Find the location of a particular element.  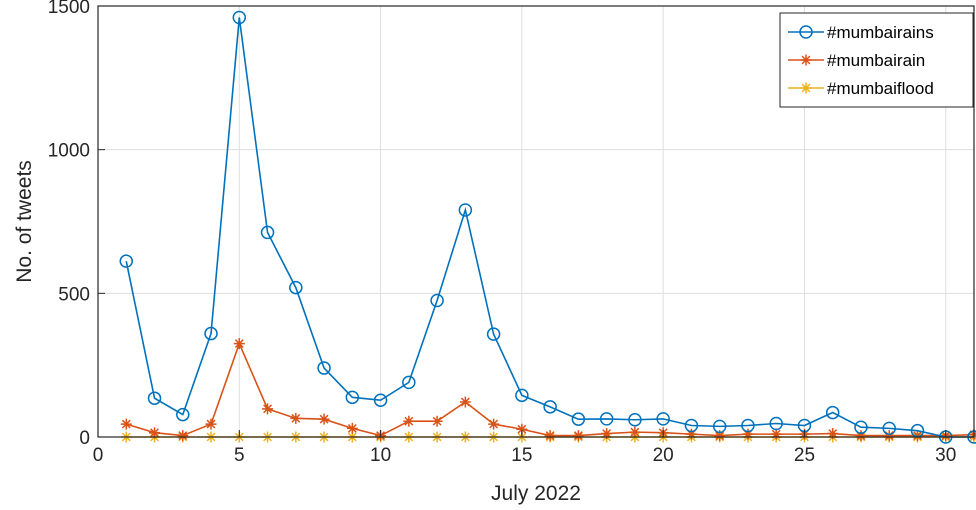

y-tick-label: 1000 is located at coordinates (69, 151).